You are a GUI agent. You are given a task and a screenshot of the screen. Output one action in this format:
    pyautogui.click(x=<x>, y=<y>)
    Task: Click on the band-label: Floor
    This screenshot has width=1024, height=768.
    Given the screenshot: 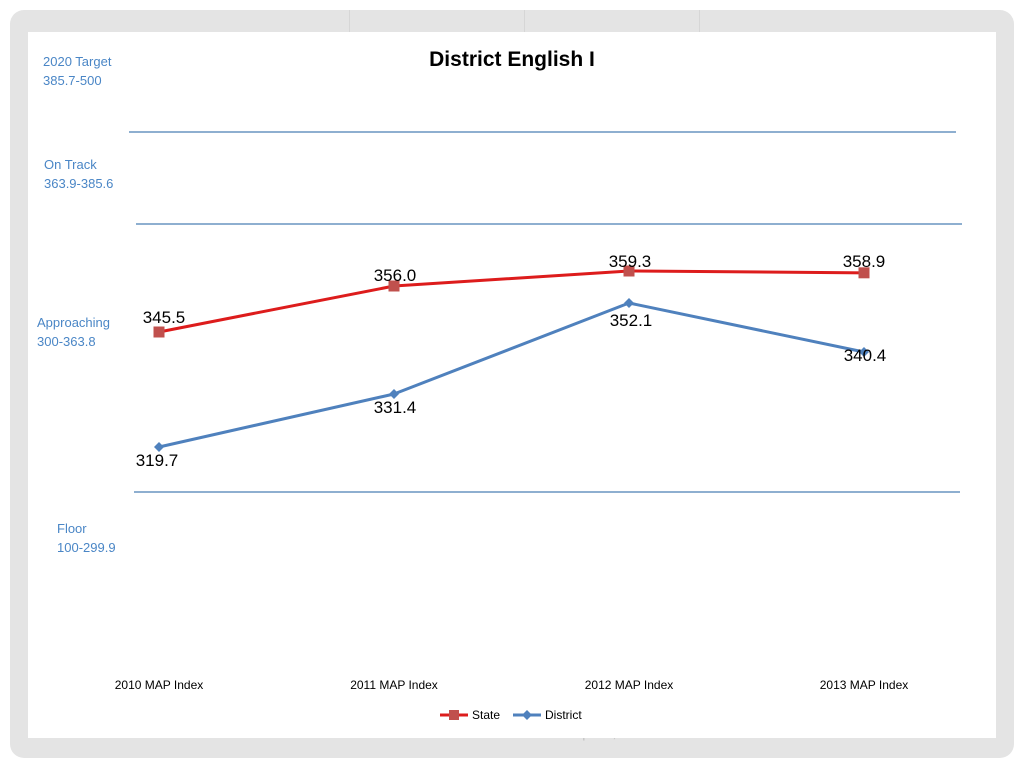 What is the action you would take?
    pyautogui.click(x=72, y=528)
    